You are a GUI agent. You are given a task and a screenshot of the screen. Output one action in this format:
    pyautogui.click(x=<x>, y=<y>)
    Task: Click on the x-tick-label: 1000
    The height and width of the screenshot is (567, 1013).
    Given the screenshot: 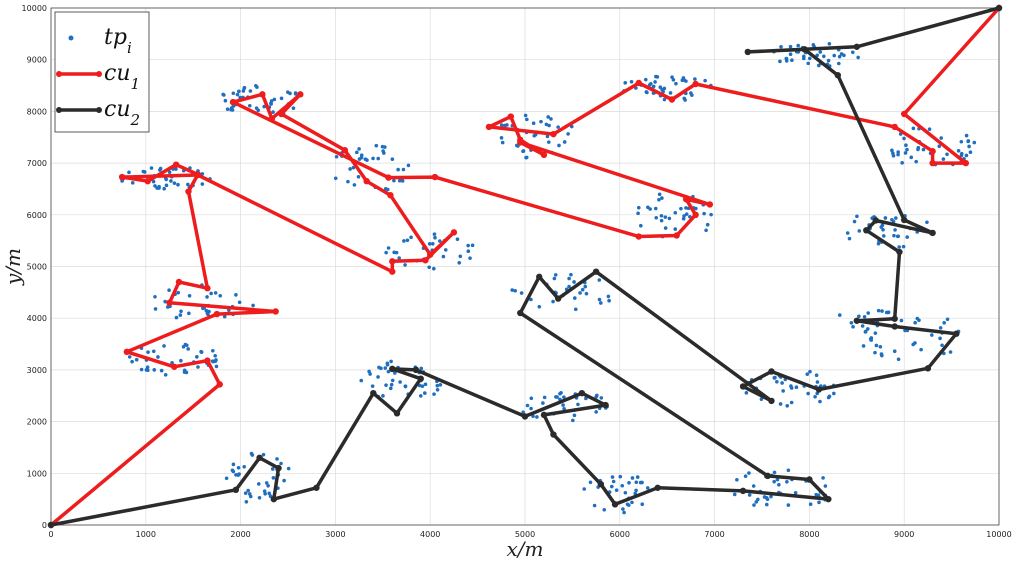 What is the action you would take?
    pyautogui.click(x=146, y=534)
    